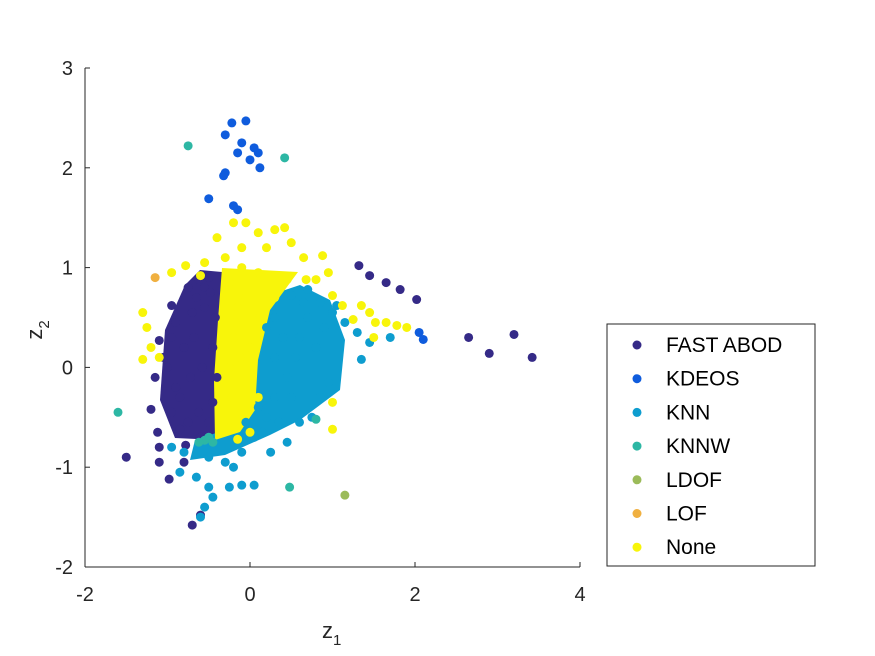  I want to click on x-tick-label: 2, so click(414, 595).